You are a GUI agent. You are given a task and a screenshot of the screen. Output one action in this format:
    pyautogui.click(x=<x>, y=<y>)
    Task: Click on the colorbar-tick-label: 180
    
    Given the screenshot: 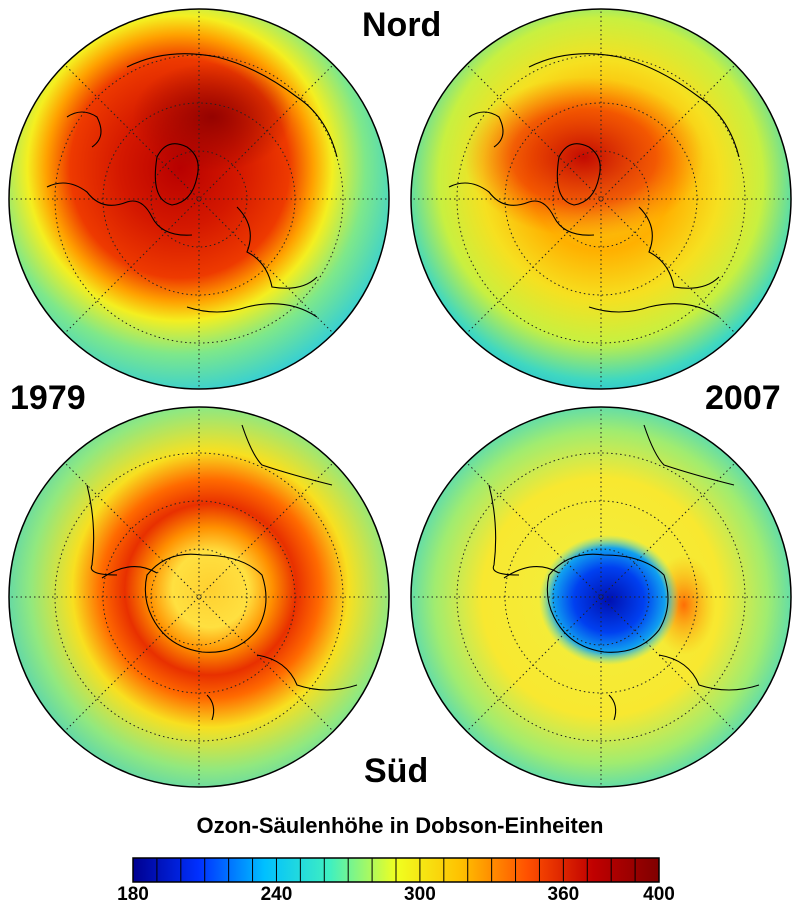 What is the action you would take?
    pyautogui.click(x=133, y=894)
    